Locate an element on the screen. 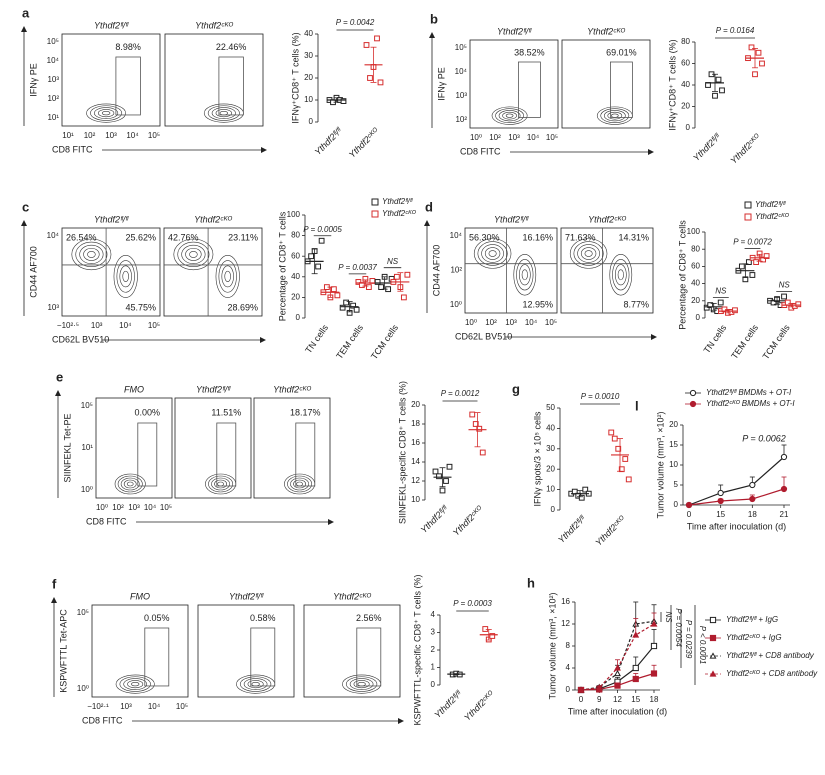 The image size is (825, 775). y-tick-label: 12 is located at coordinates (565, 623).